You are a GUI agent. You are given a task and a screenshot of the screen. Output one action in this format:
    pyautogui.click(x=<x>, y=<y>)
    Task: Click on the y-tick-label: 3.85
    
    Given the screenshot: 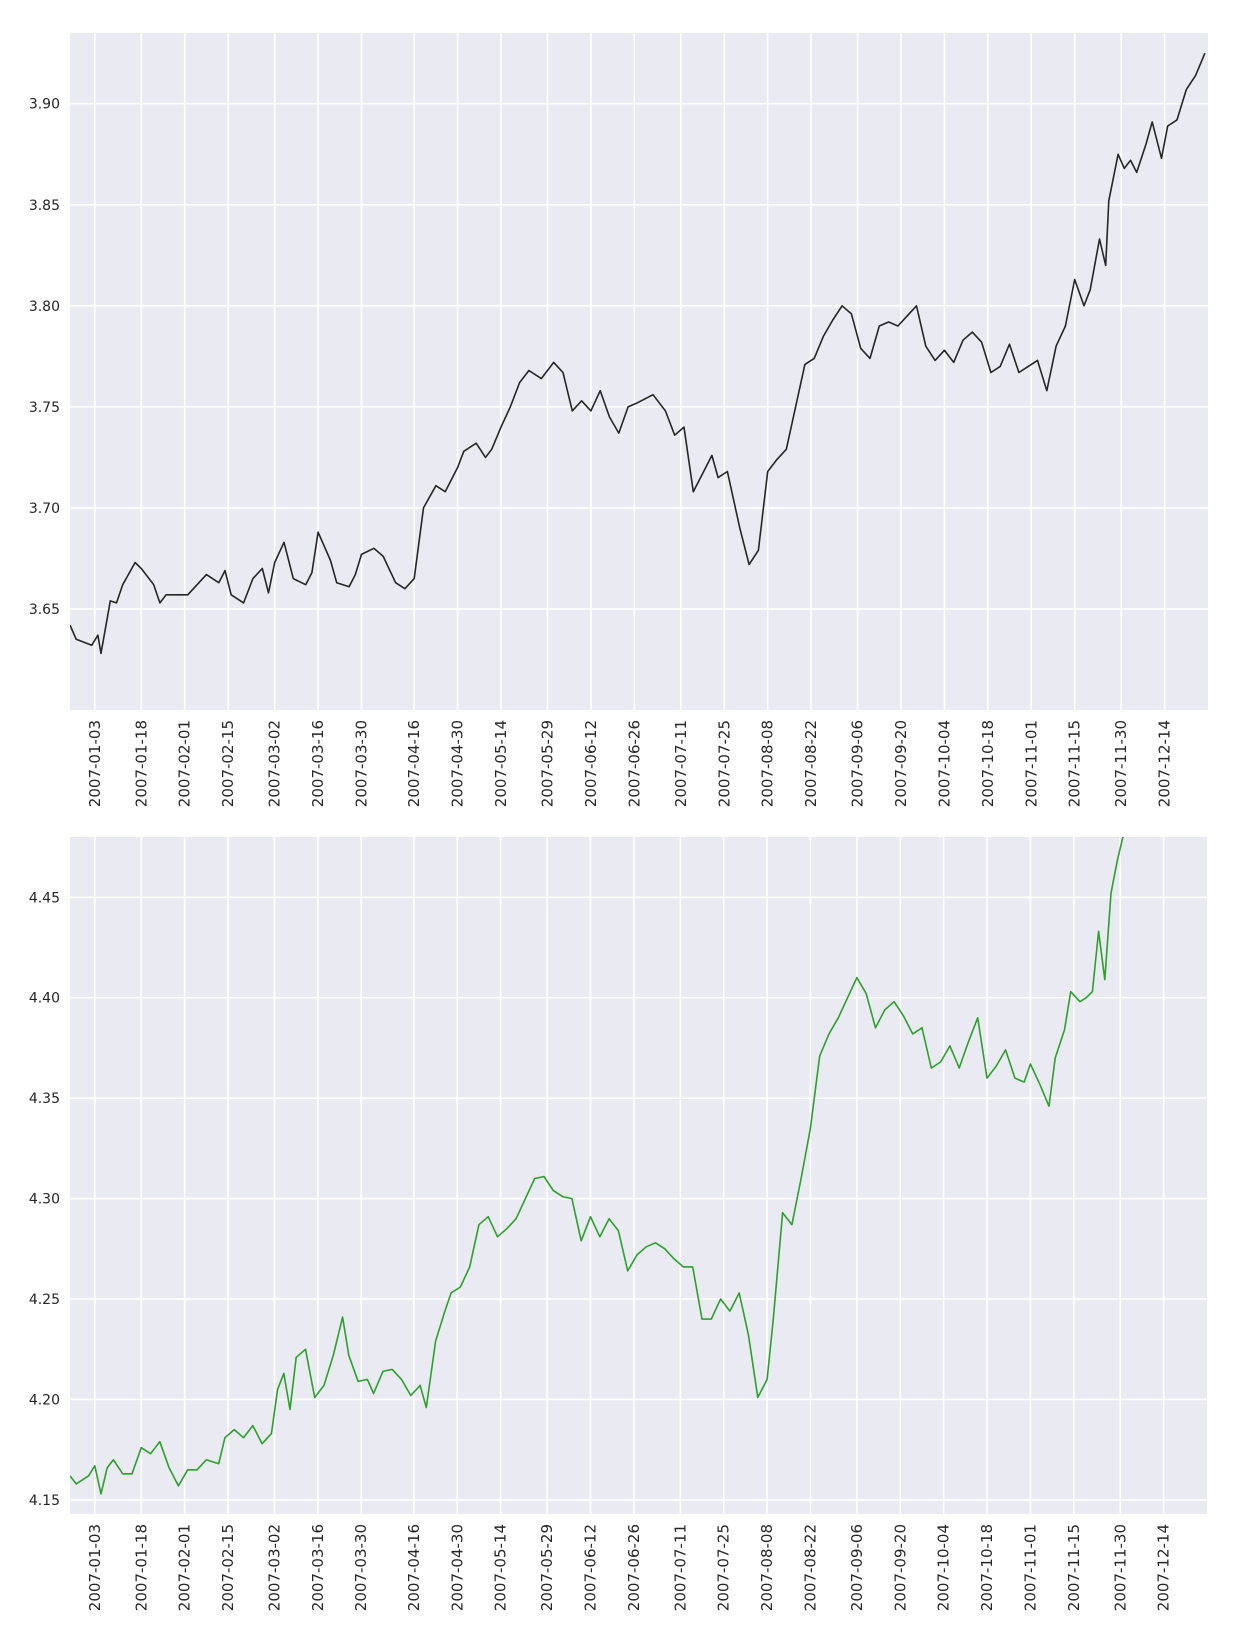 What is the action you would take?
    pyautogui.click(x=44, y=206)
    